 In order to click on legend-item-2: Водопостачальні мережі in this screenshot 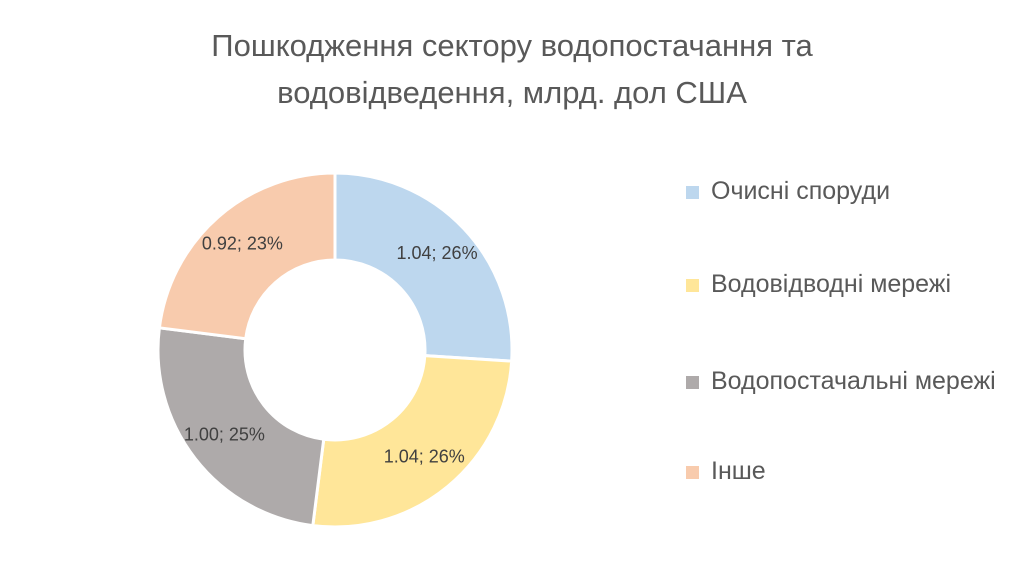, I will do `click(848, 381)`.